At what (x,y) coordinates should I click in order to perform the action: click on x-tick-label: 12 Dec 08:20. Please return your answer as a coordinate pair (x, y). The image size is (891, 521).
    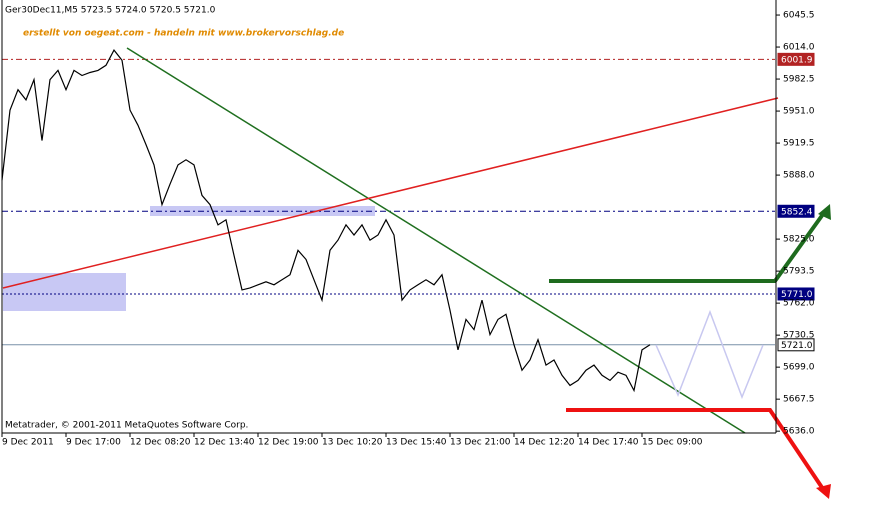
    Looking at the image, I should click on (160, 443).